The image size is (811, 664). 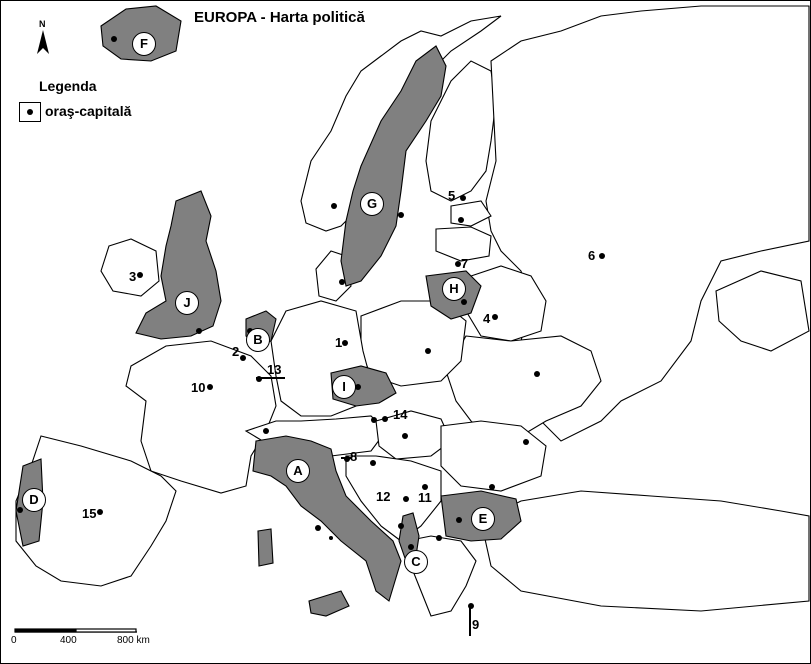 What do you see at coordinates (461, 131) in the screenshot?
I see `finland-outline` at bounding box center [461, 131].